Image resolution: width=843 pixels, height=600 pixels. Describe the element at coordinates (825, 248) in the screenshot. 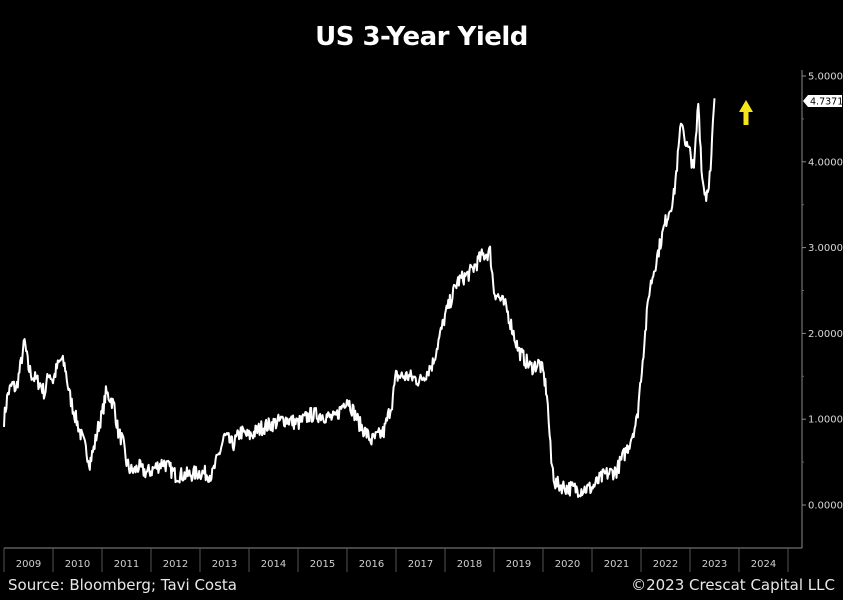

I see `y-tick-label: 3.0000` at that location.